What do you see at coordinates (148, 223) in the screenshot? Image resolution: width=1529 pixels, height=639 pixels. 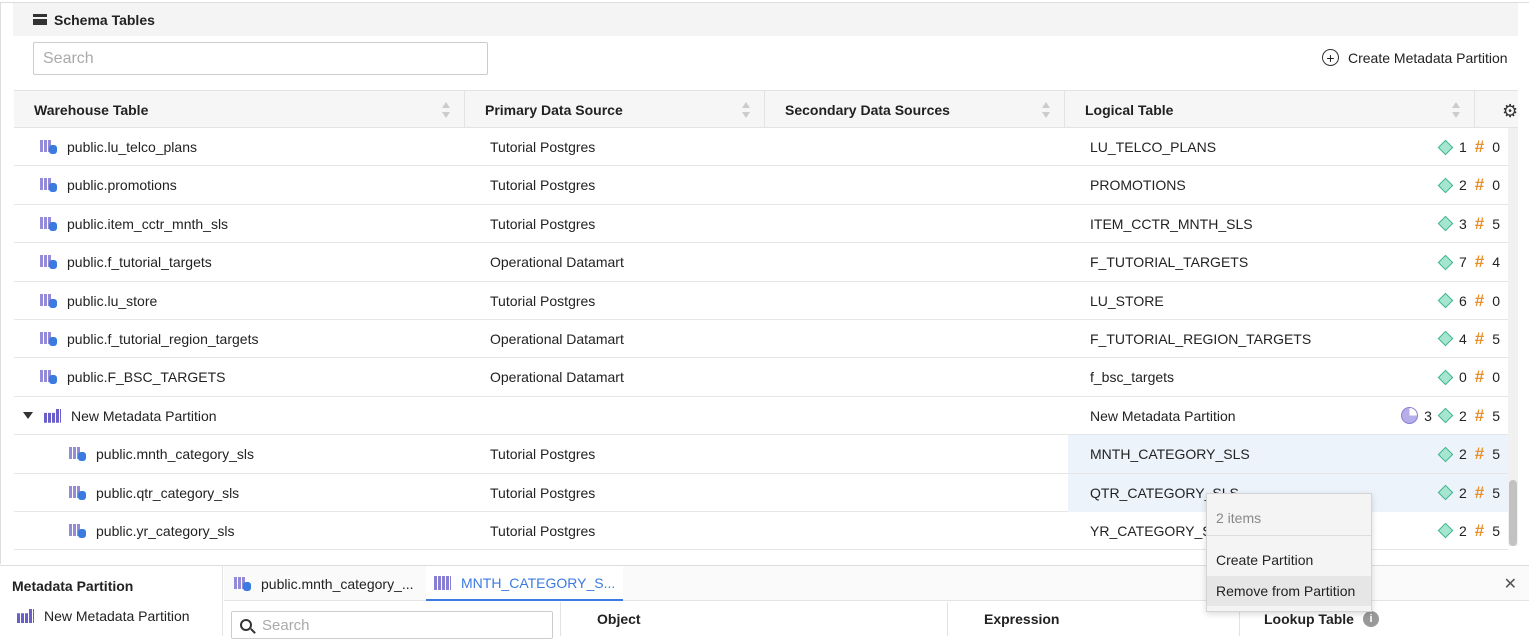 I see `warehouse-name: public.item_cctr_mnth_sls` at bounding box center [148, 223].